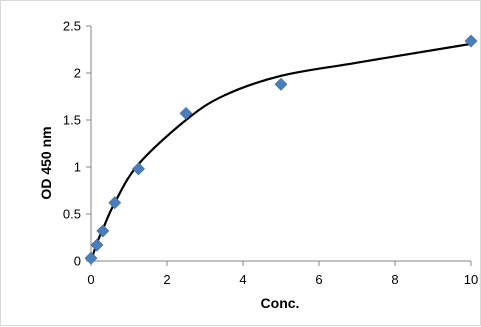 Image resolution: width=481 pixels, height=327 pixels. I want to click on x-axis-ticks: 0 2 4 6 8 10, so click(282, 274).